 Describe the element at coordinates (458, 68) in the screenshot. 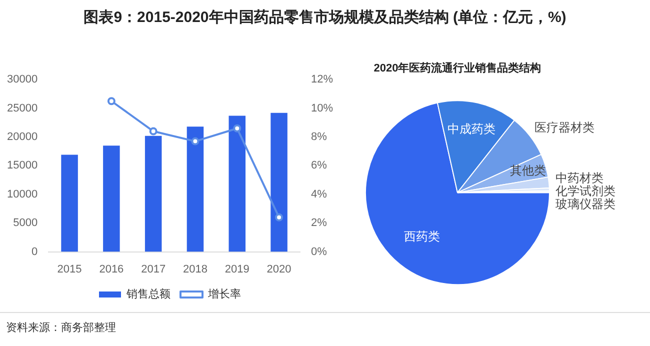

I see `chart-title: 2020年医药流通行业销售品类结构` at that location.